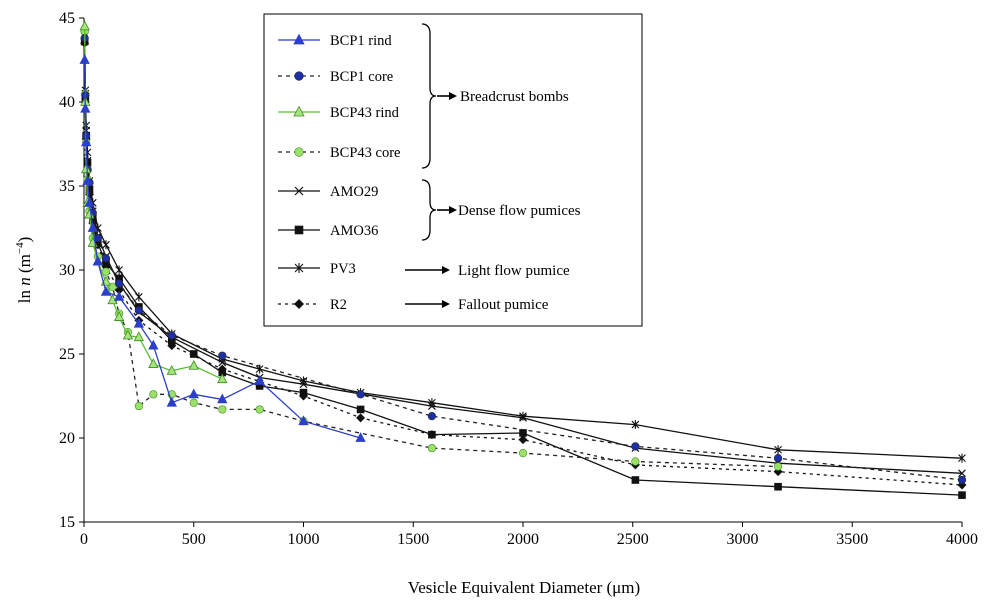 The image size is (986, 604). What do you see at coordinates (852, 539) in the screenshot?
I see `x-tick-label: 3500` at bounding box center [852, 539].